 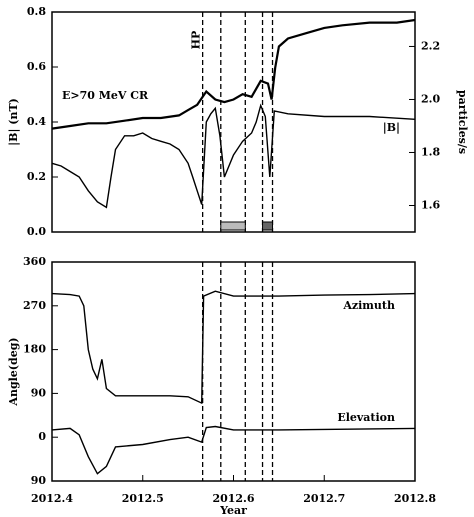 I want to click on y2-axis-label: particles/s, so click(x=462, y=122).